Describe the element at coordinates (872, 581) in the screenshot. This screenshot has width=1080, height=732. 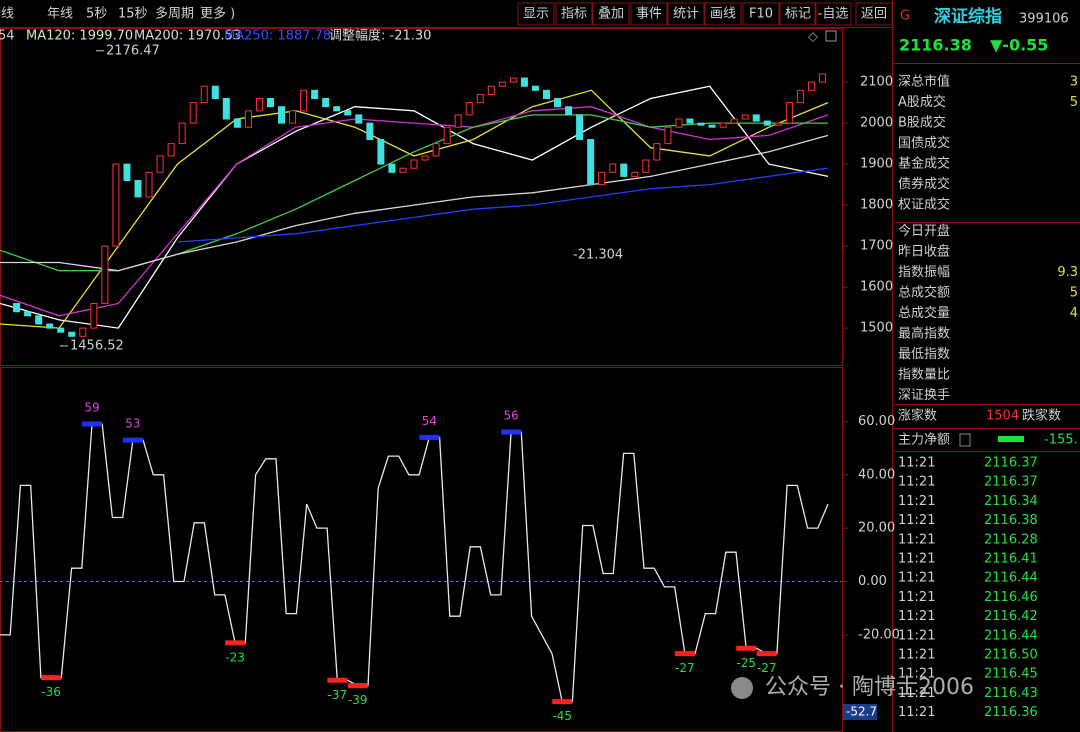
I see `indicator-tick-label: 0.00` at that location.